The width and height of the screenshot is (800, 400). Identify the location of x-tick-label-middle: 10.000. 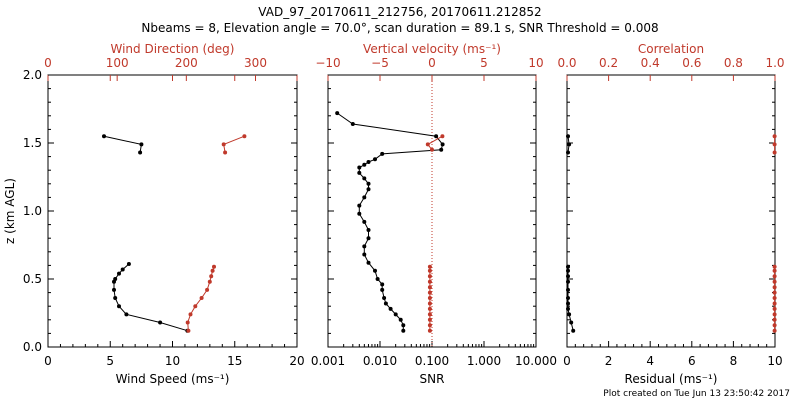
(536, 361).